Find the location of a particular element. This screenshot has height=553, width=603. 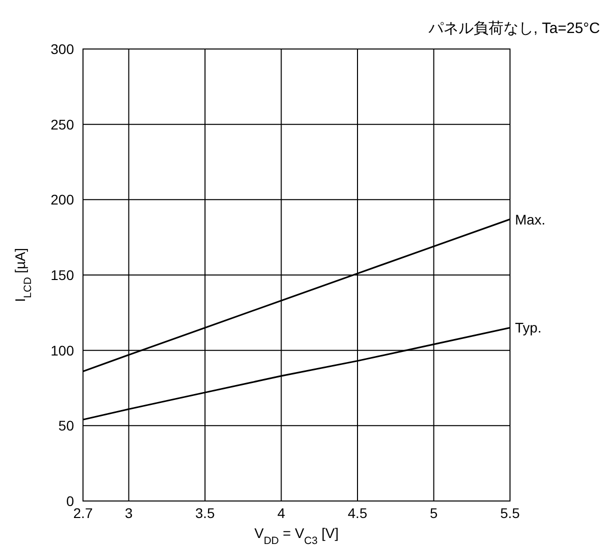

x-axis-title: V$_{DD}$ = V$_{C3}$ [V] is located at coordinates (296, 536).